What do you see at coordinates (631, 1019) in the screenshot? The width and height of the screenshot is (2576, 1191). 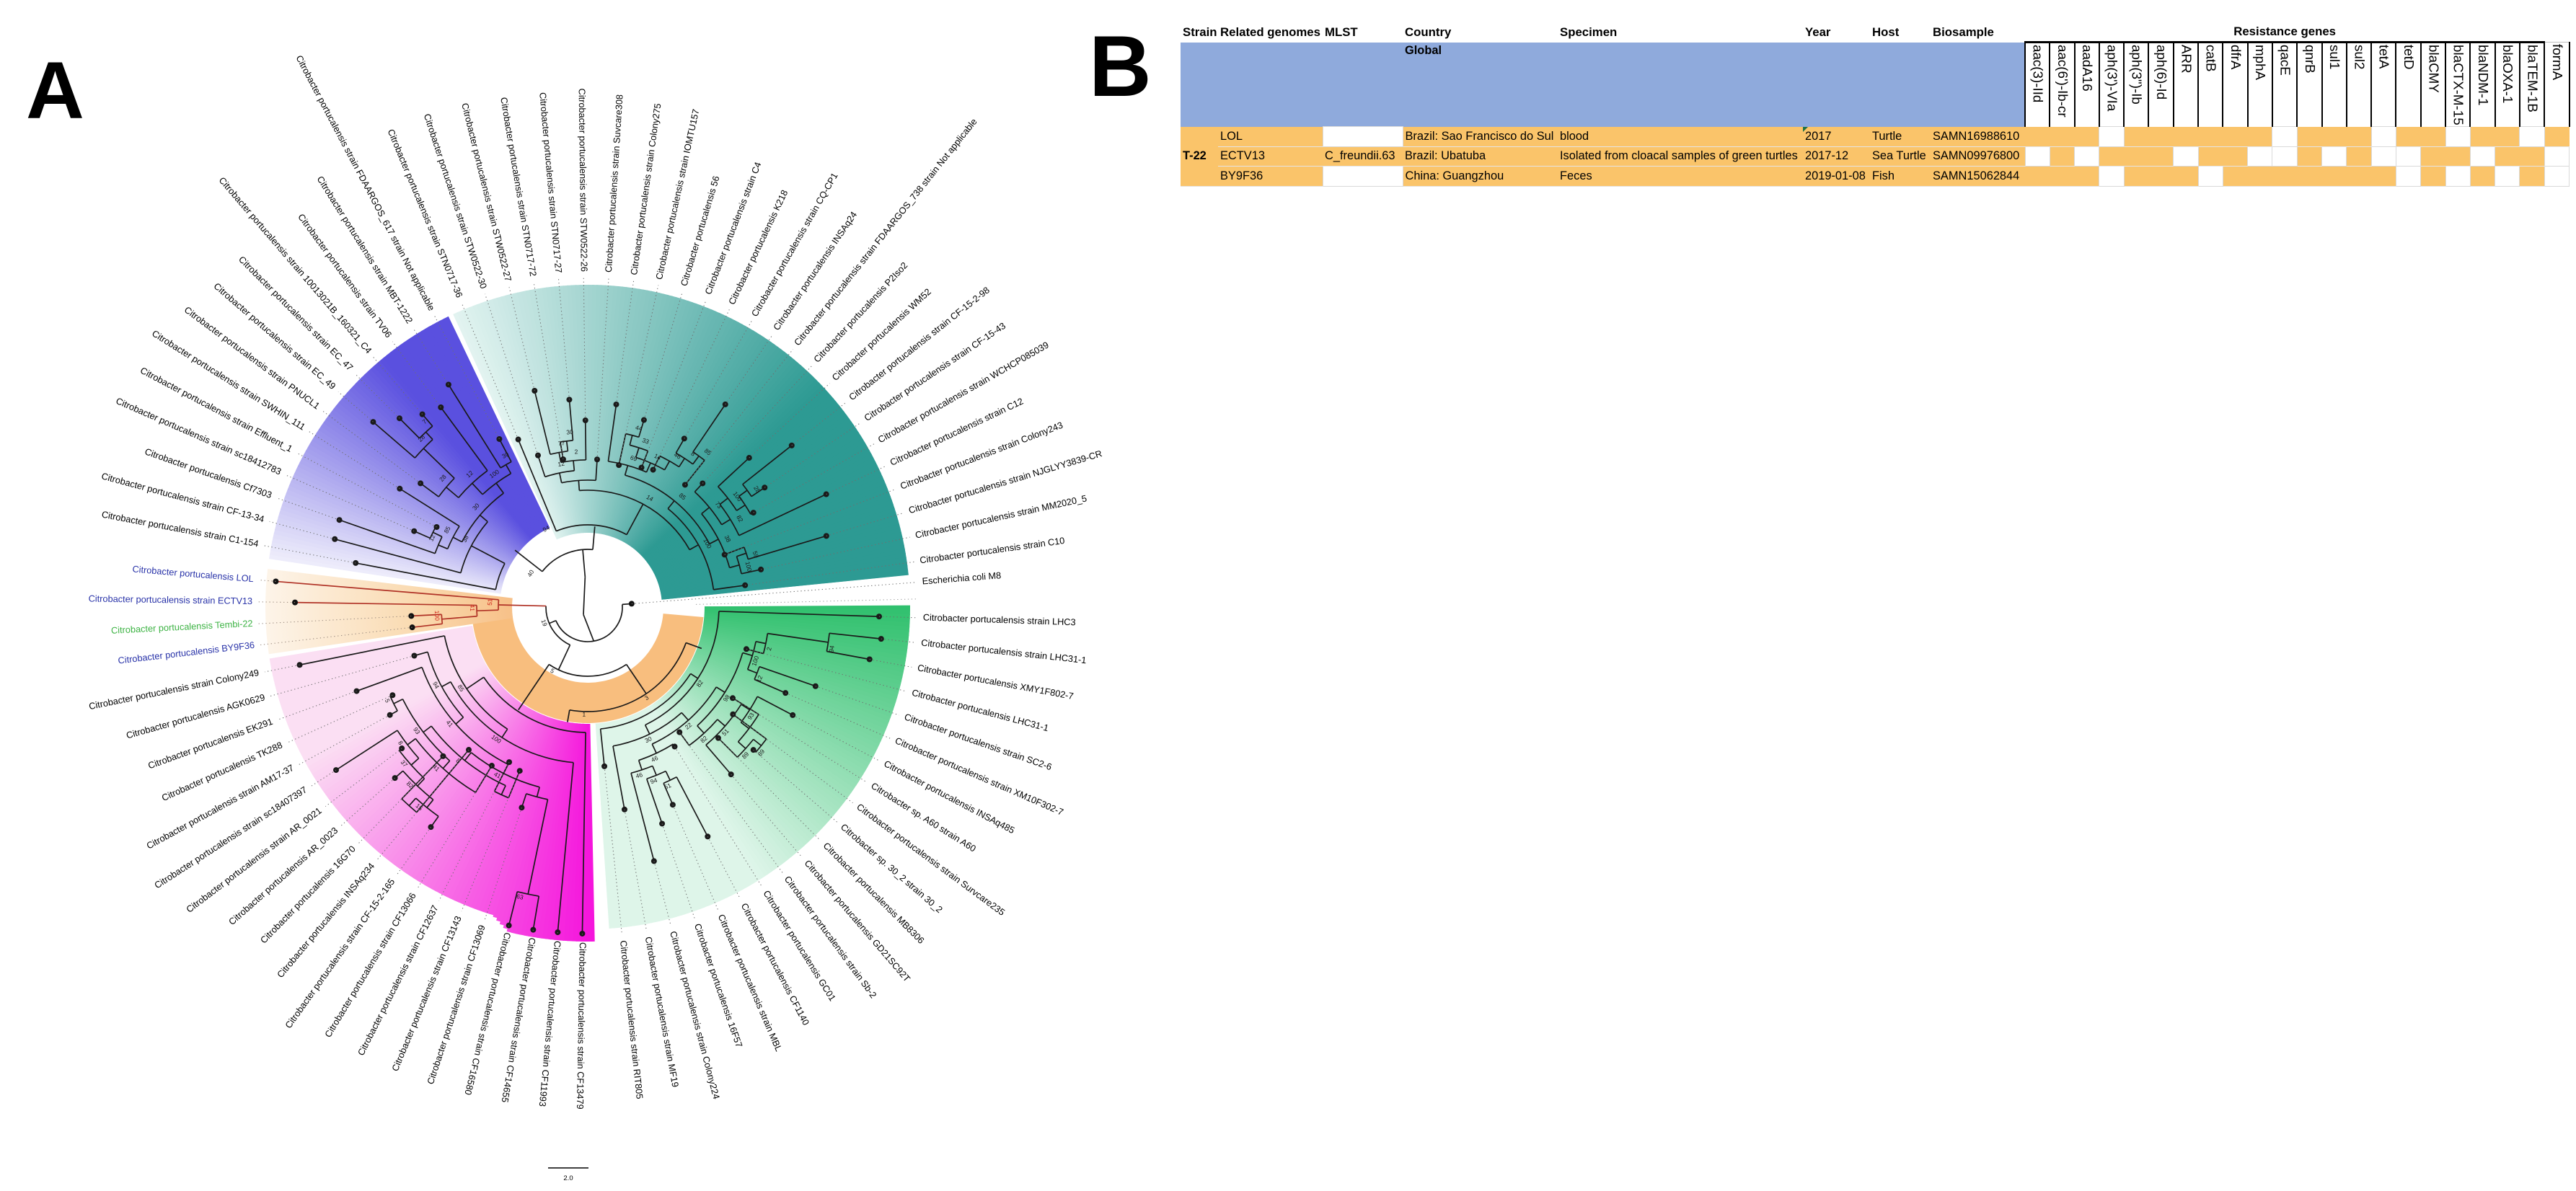 I see `svg-text:Citrobacter portucalensis stra: Citrobacter portucalensis strain RIT805` at bounding box center [631, 1019].